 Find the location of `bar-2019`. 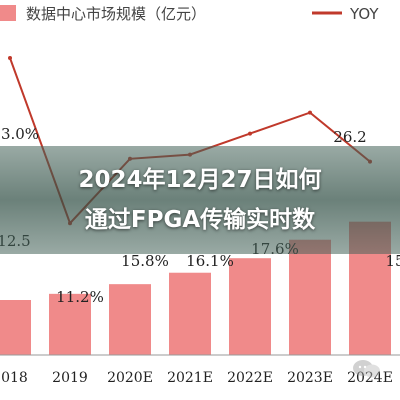

bar-2019 is located at coordinates (70, 324).